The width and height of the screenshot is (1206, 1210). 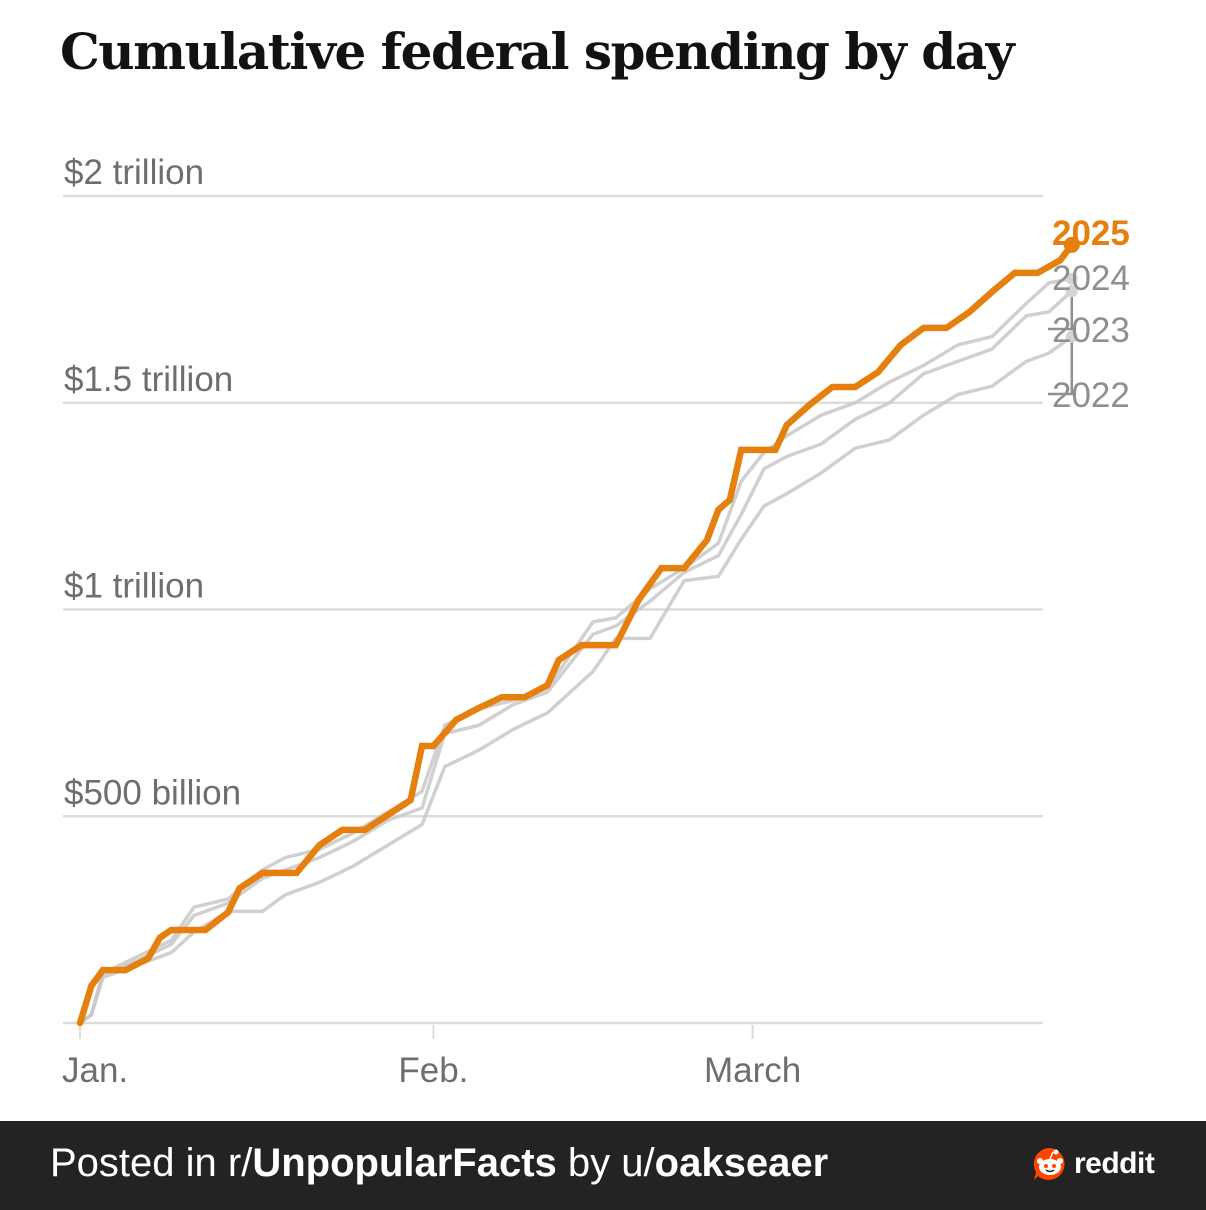 What do you see at coordinates (134, 586) in the screenshot?
I see `y-tick-label: $1 trillion` at bounding box center [134, 586].